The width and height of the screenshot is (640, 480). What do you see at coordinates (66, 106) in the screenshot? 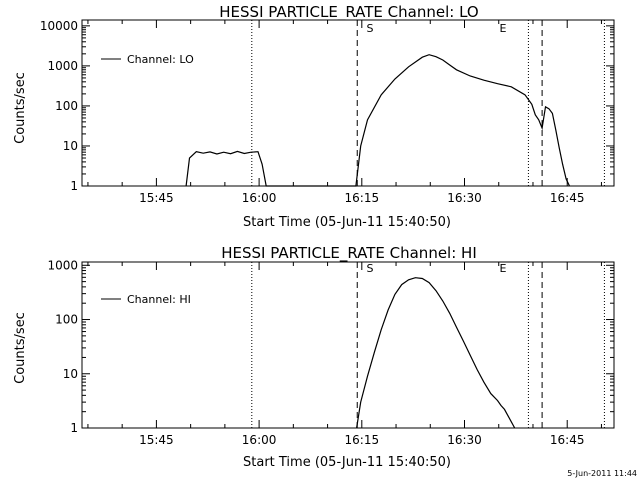
I see `panel-lo-y-tick-label: 100` at bounding box center [66, 106].